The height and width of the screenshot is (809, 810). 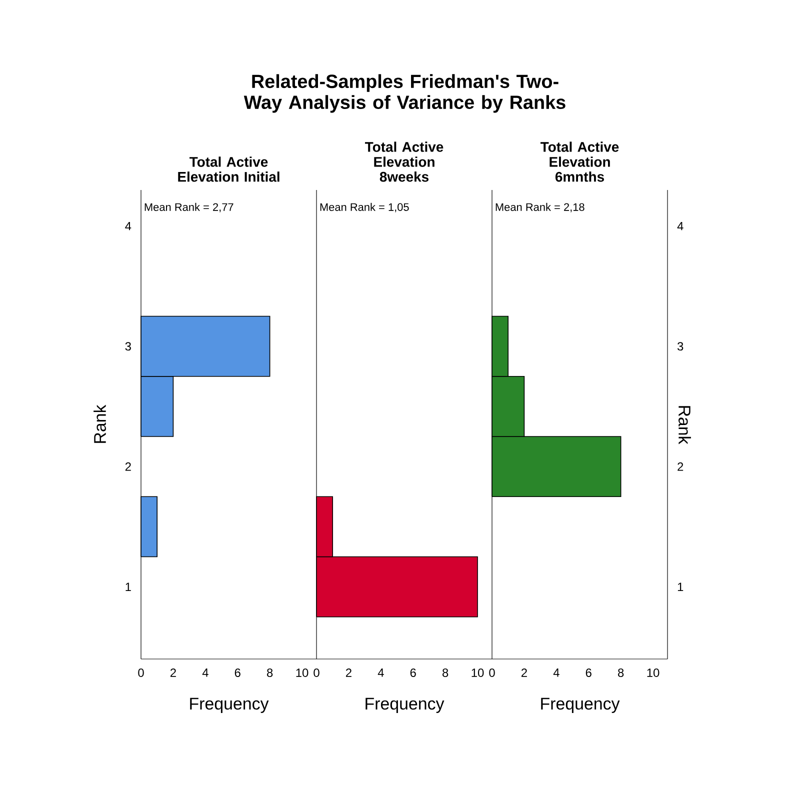 What do you see at coordinates (404, 162) in the screenshot?
I see `chart-subtitle: Total Active Elevation 8weeks` at bounding box center [404, 162].